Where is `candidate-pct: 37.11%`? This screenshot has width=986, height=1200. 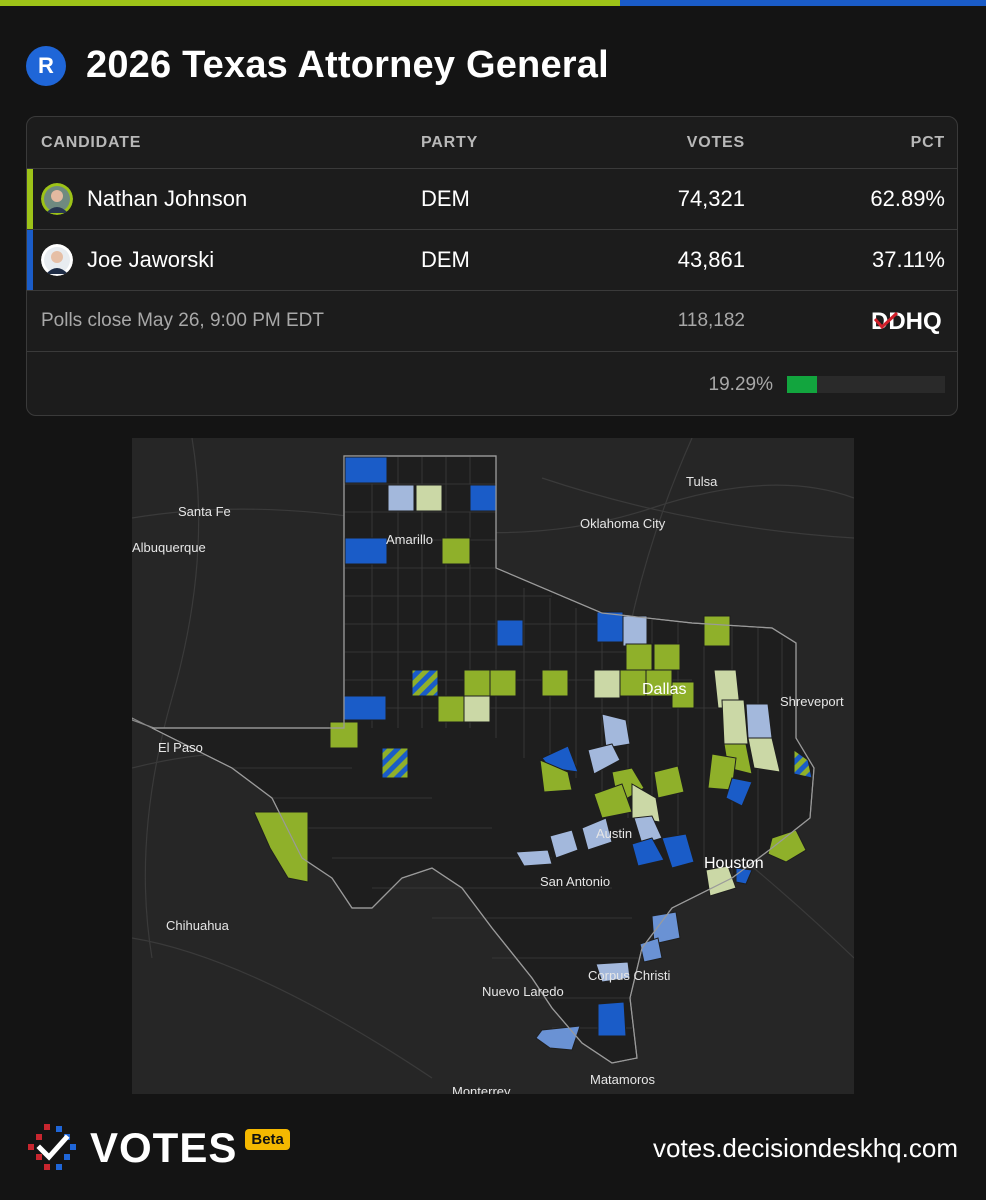
candidate-pct: 37.11% is located at coordinates (908, 259).